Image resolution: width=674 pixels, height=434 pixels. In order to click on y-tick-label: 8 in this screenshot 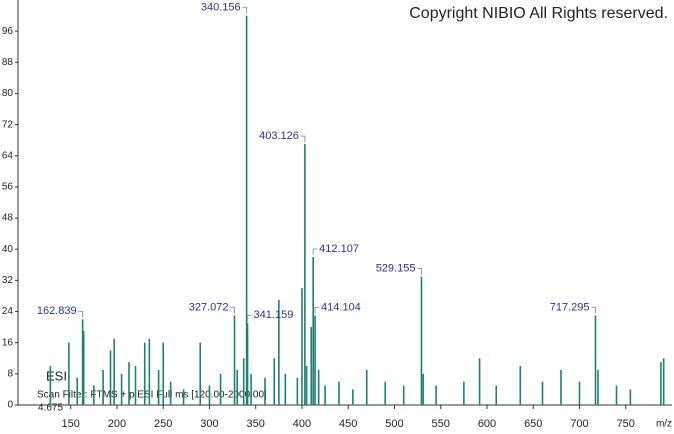, I will do `click(10, 373)`.